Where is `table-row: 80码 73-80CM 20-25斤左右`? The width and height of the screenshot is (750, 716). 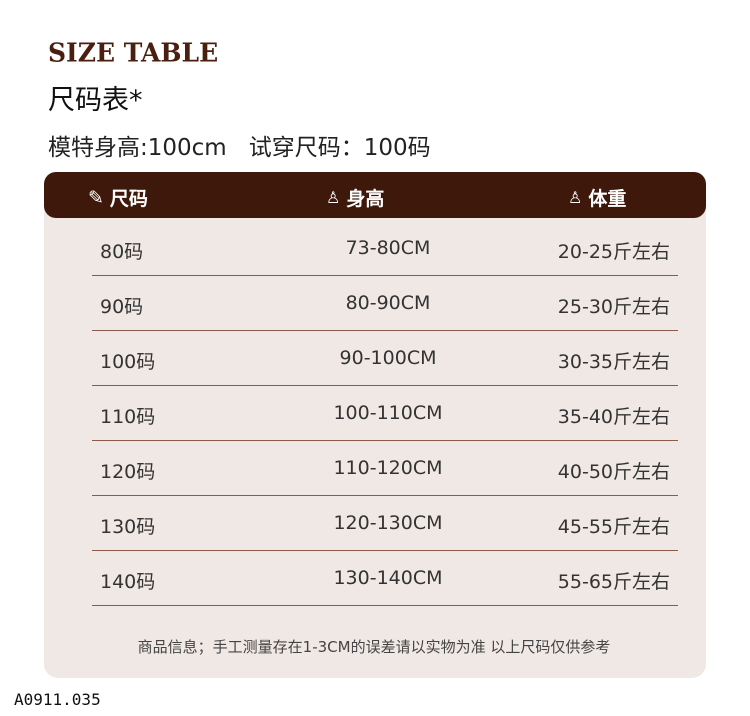
table-row: 80码 73-80CM 20-25斤左右 is located at coordinates (385, 248).